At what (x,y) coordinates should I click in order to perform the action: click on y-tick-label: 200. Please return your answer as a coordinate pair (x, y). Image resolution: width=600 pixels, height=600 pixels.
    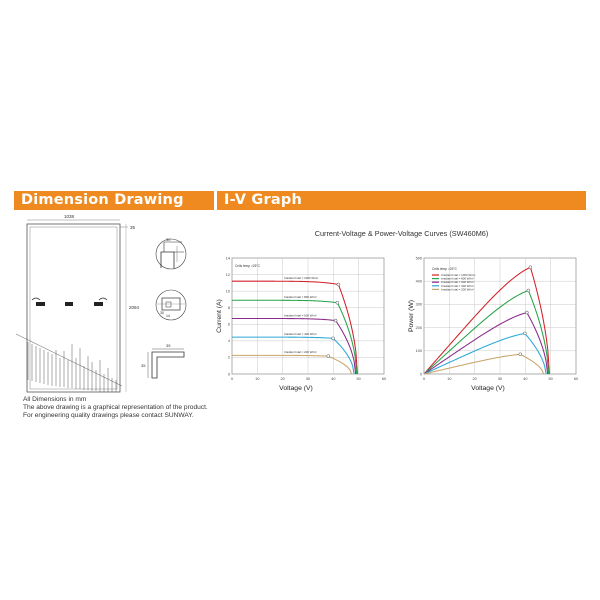
    Looking at the image, I should click on (419, 328).